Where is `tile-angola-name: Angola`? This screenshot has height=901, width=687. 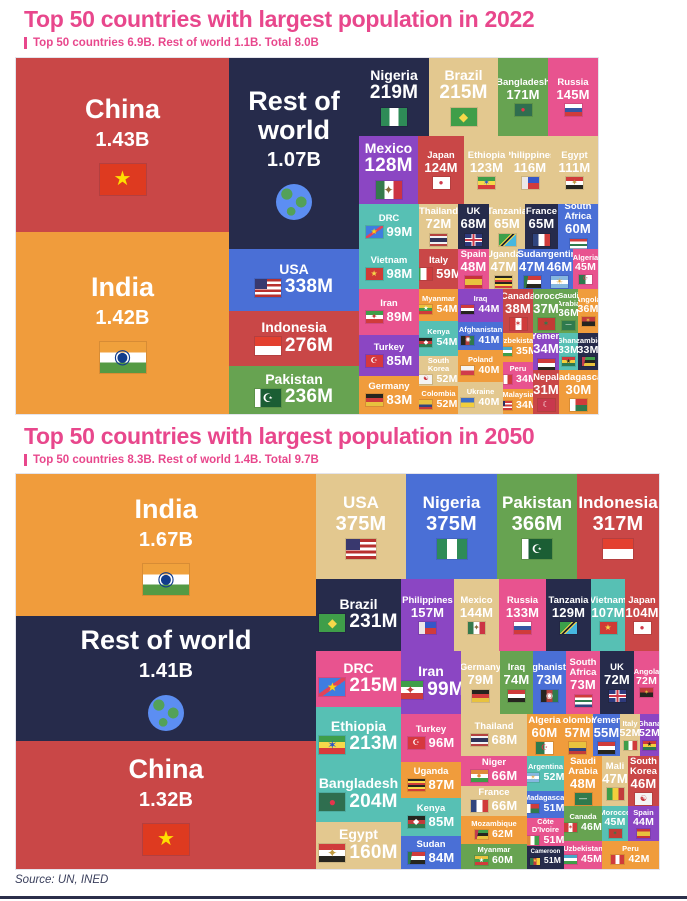 tile-angola-name: Angola is located at coordinates (646, 671).